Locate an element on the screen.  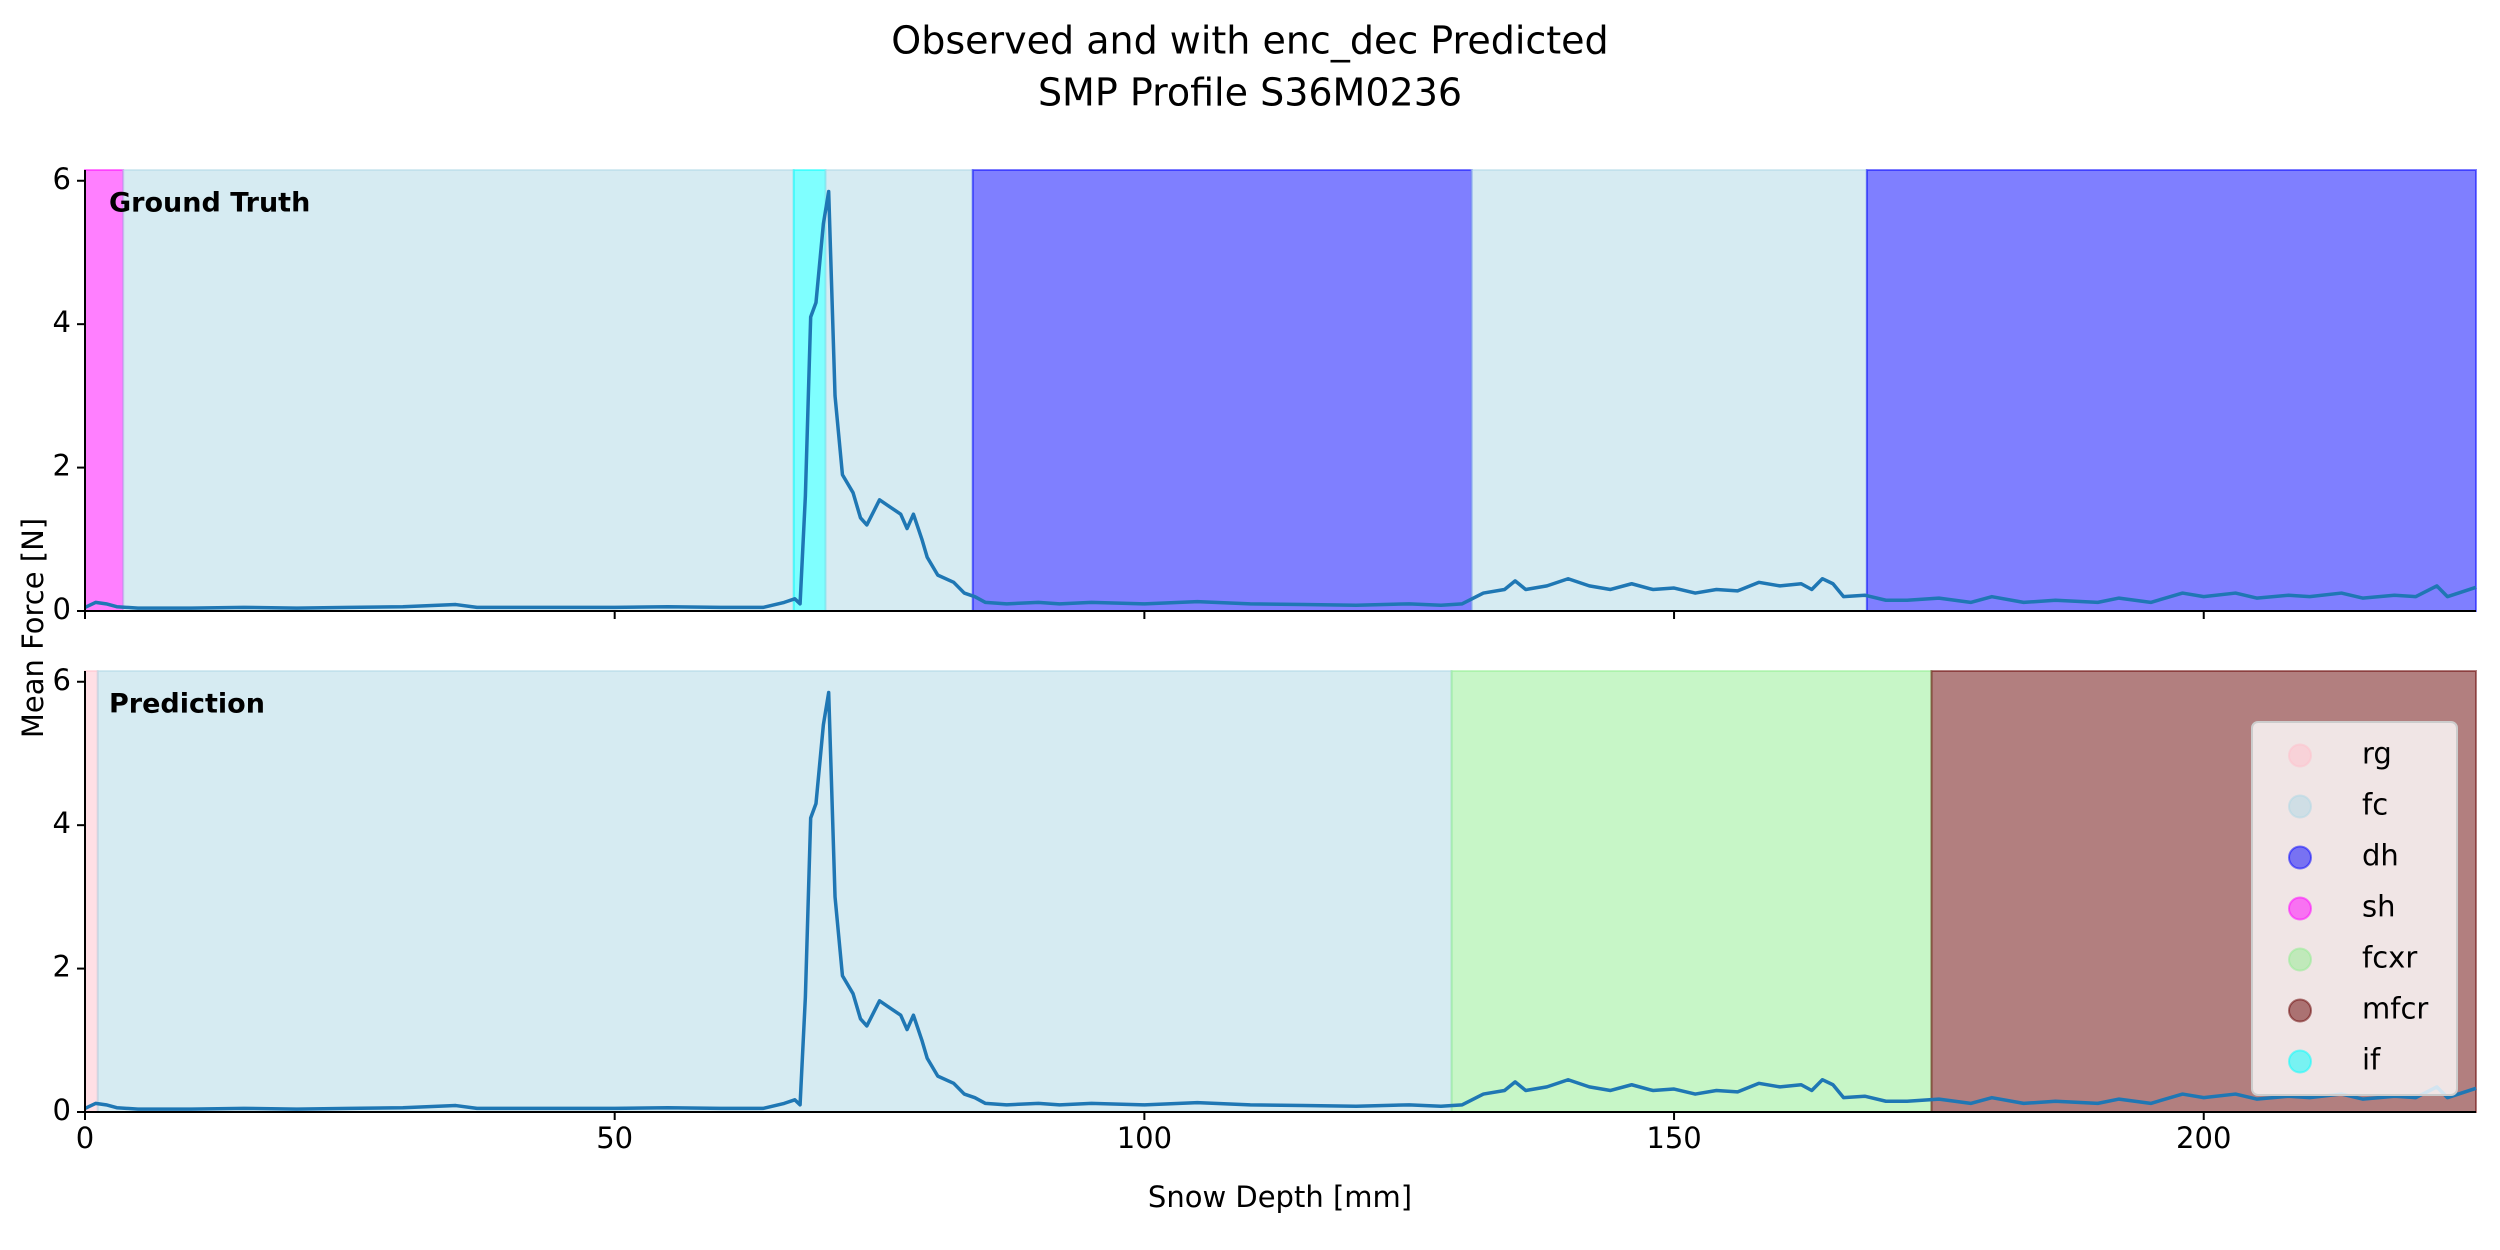
panel-label: Prediction is located at coordinates (187, 704).